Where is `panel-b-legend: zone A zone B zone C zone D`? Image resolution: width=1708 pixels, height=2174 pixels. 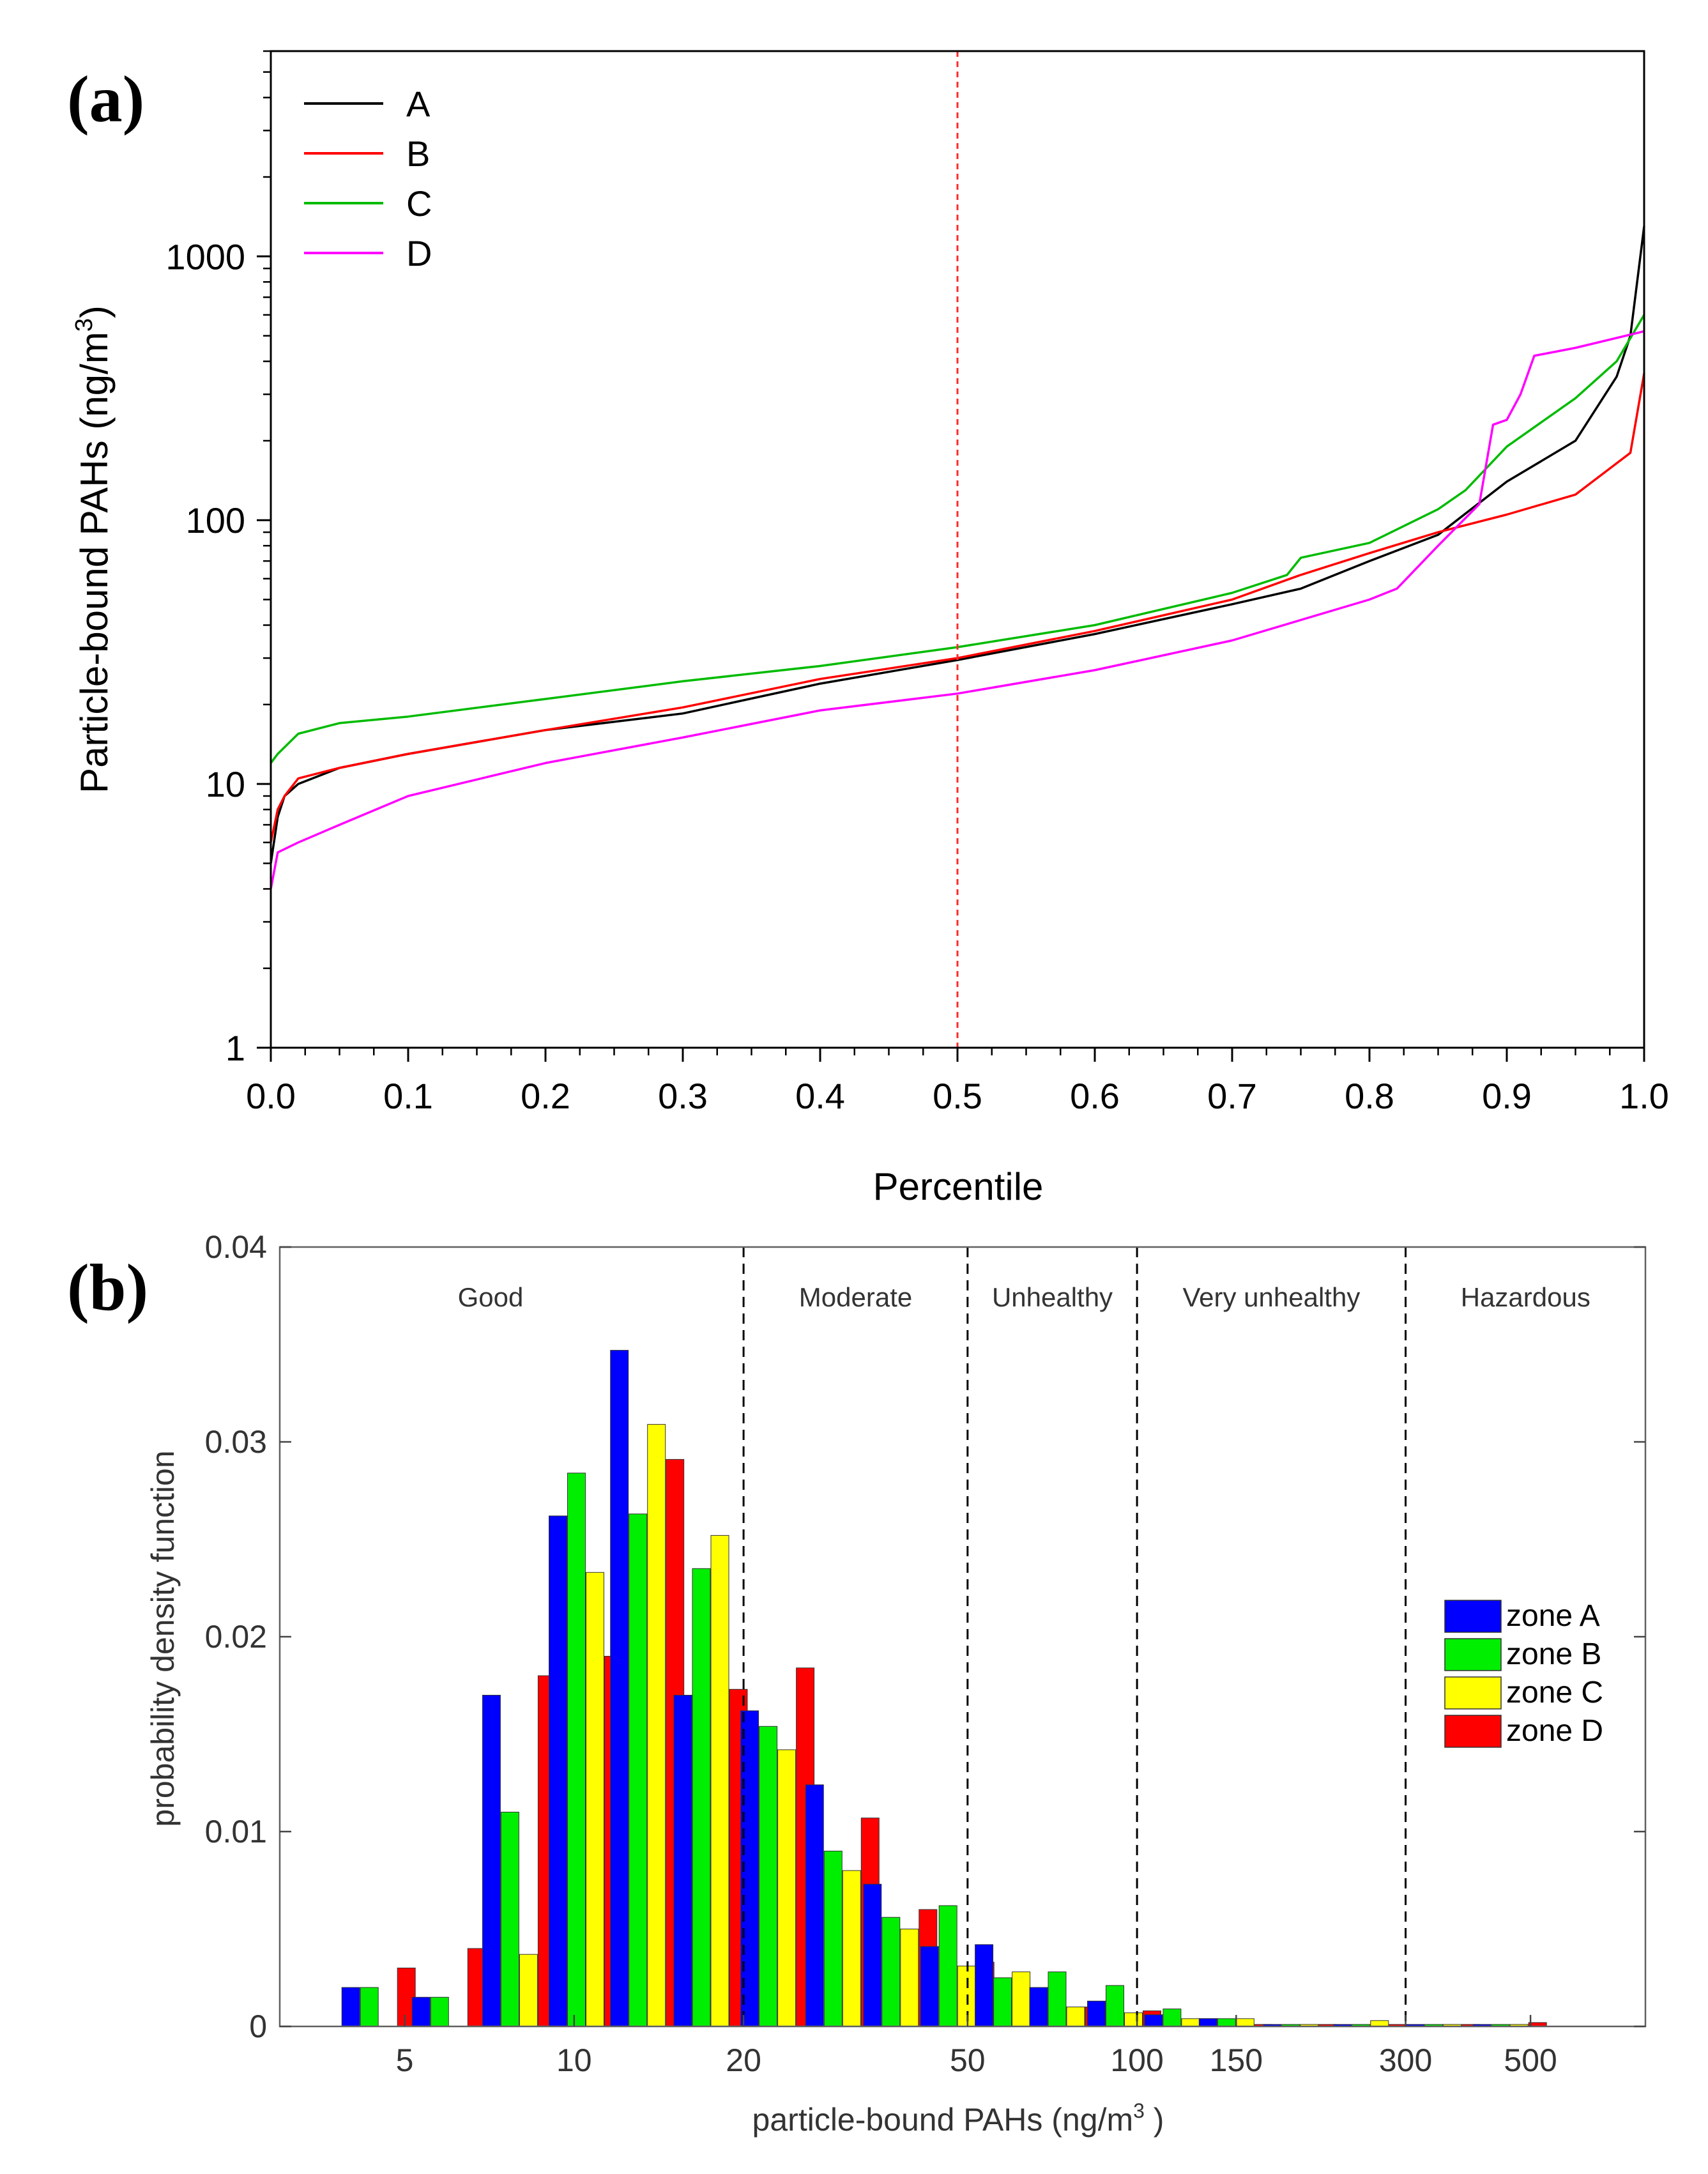 panel-b-legend: zone A zone B zone C zone D is located at coordinates (1524, 1673).